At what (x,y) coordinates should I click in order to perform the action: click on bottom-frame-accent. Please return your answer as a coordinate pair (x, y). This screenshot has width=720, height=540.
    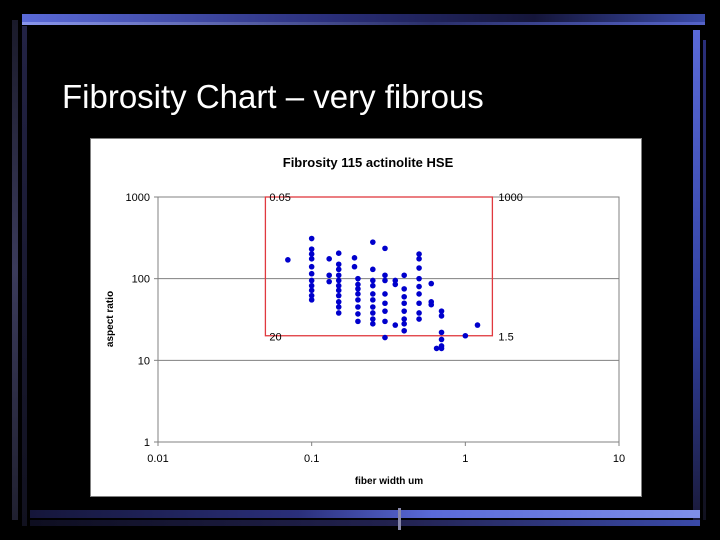
    Looking at the image, I should click on (365, 523).